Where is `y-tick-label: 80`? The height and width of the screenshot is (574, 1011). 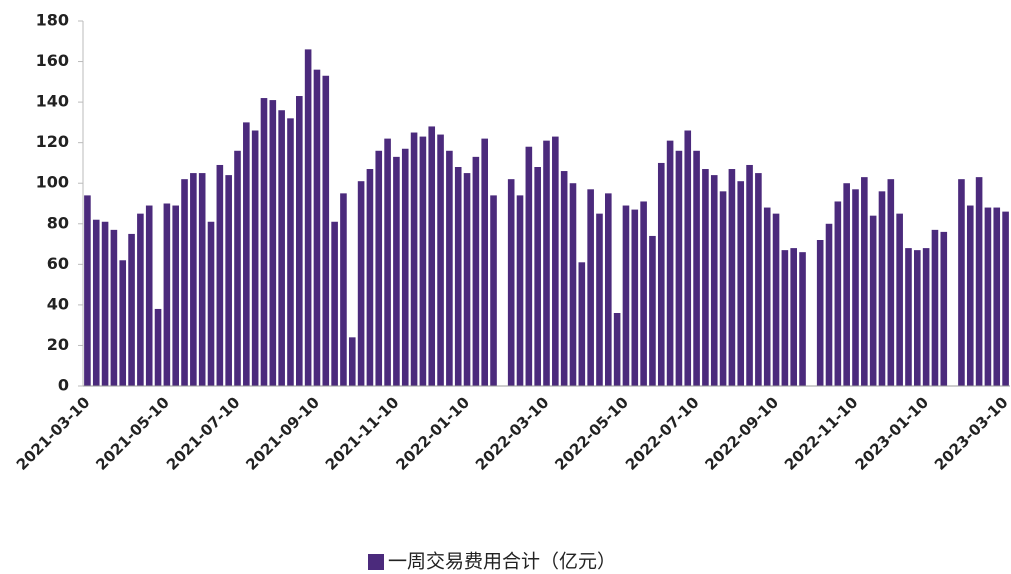 y-tick-label: 80 is located at coordinates (58, 222).